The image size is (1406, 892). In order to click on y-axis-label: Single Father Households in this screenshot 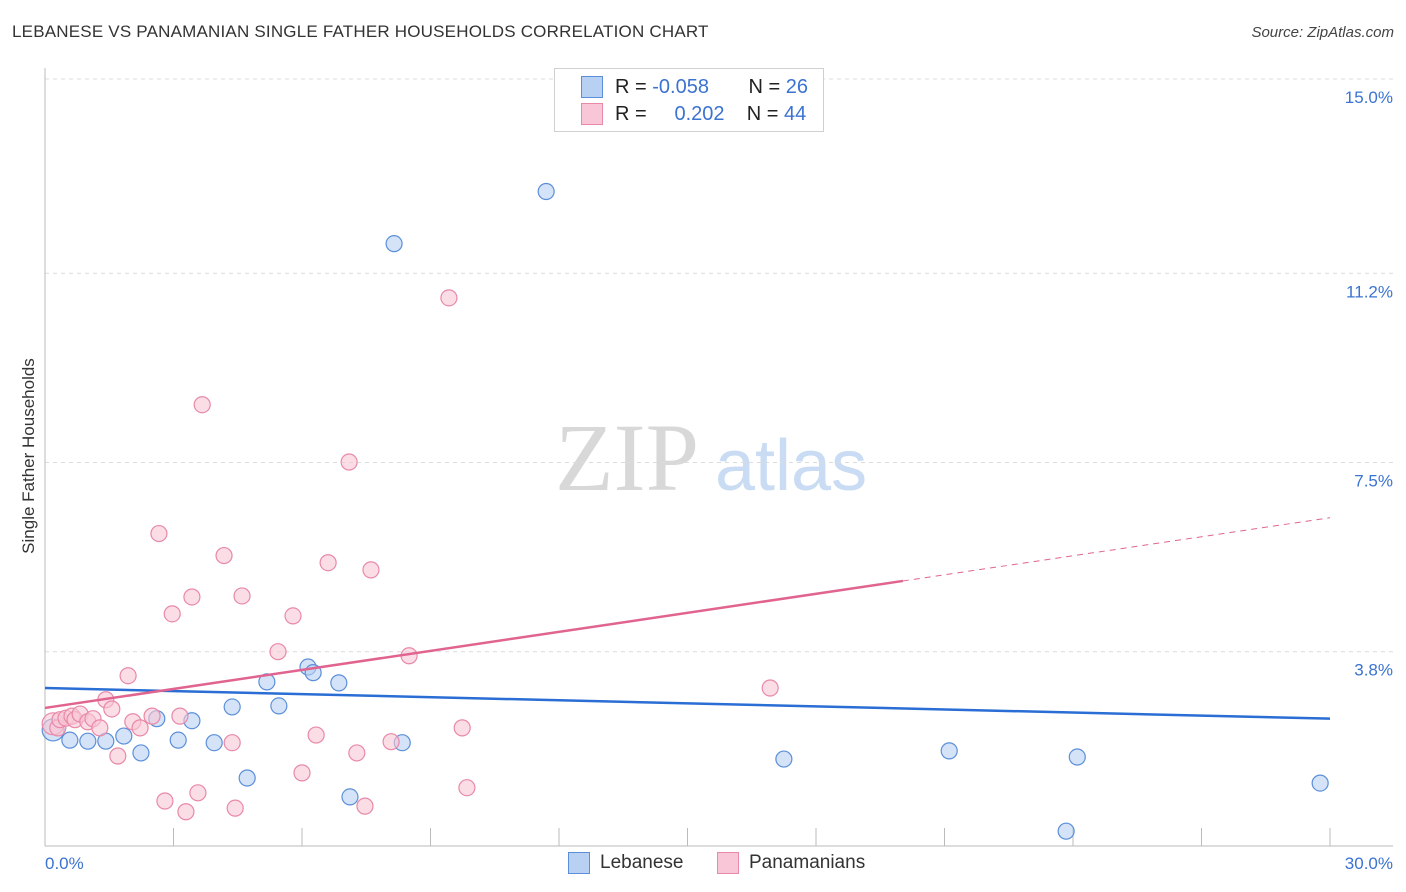, I will do `click(28, 456)`.